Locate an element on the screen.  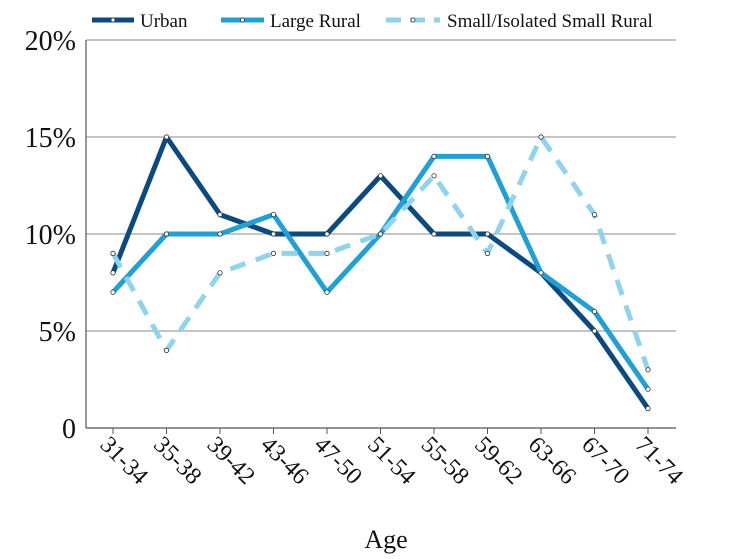
legend-item: Large Rural is located at coordinates (291, 21).